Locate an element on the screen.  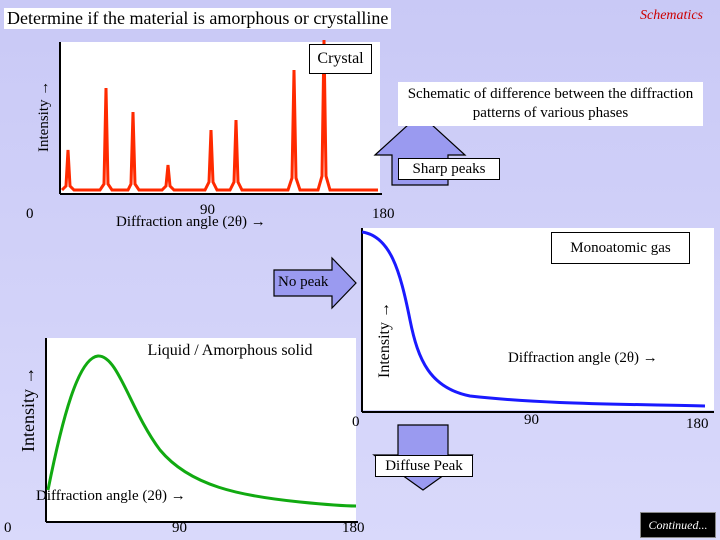
gas-x-label: Diffraction angle (2θ) → is located at coordinates (583, 358).